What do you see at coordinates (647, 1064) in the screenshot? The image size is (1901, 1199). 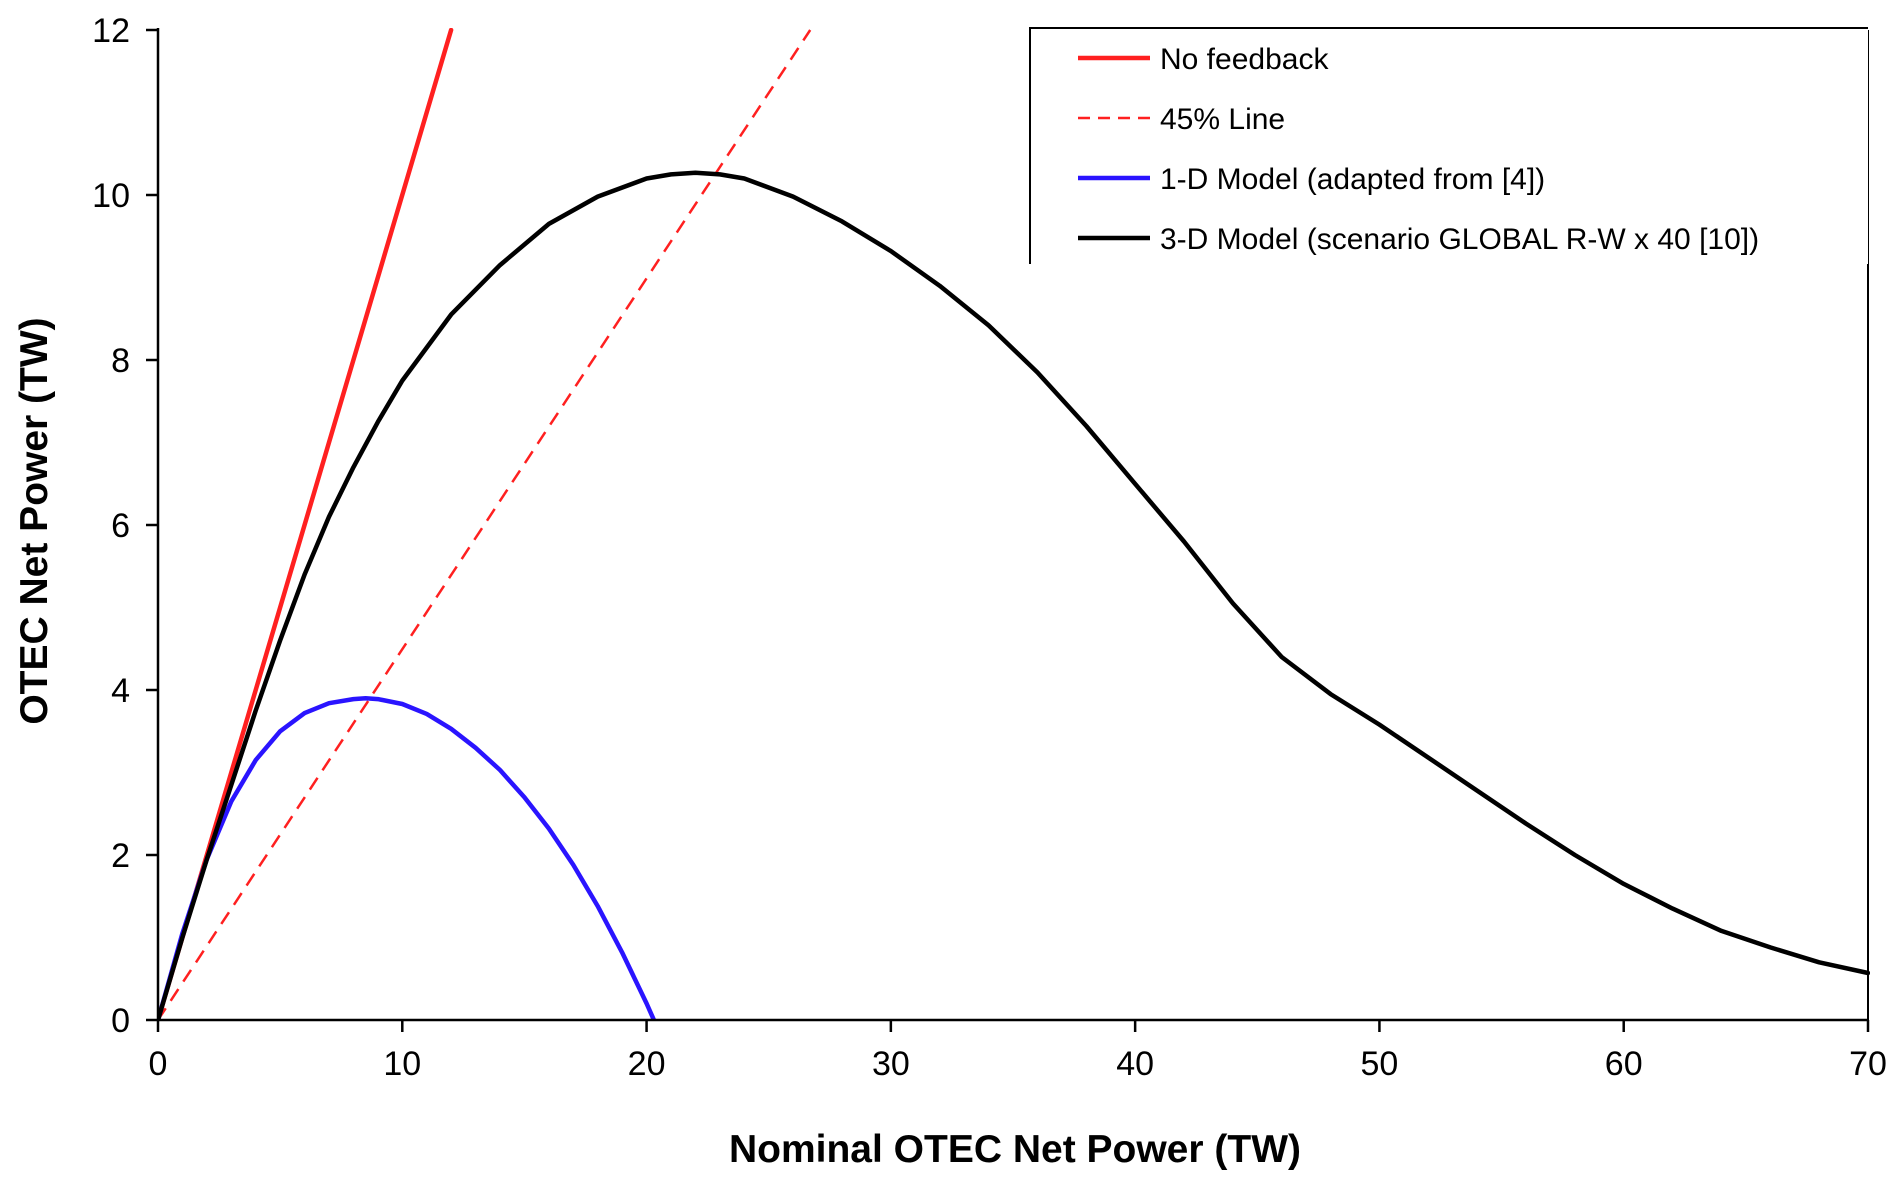 I see `x-tick-label: 20` at bounding box center [647, 1064].